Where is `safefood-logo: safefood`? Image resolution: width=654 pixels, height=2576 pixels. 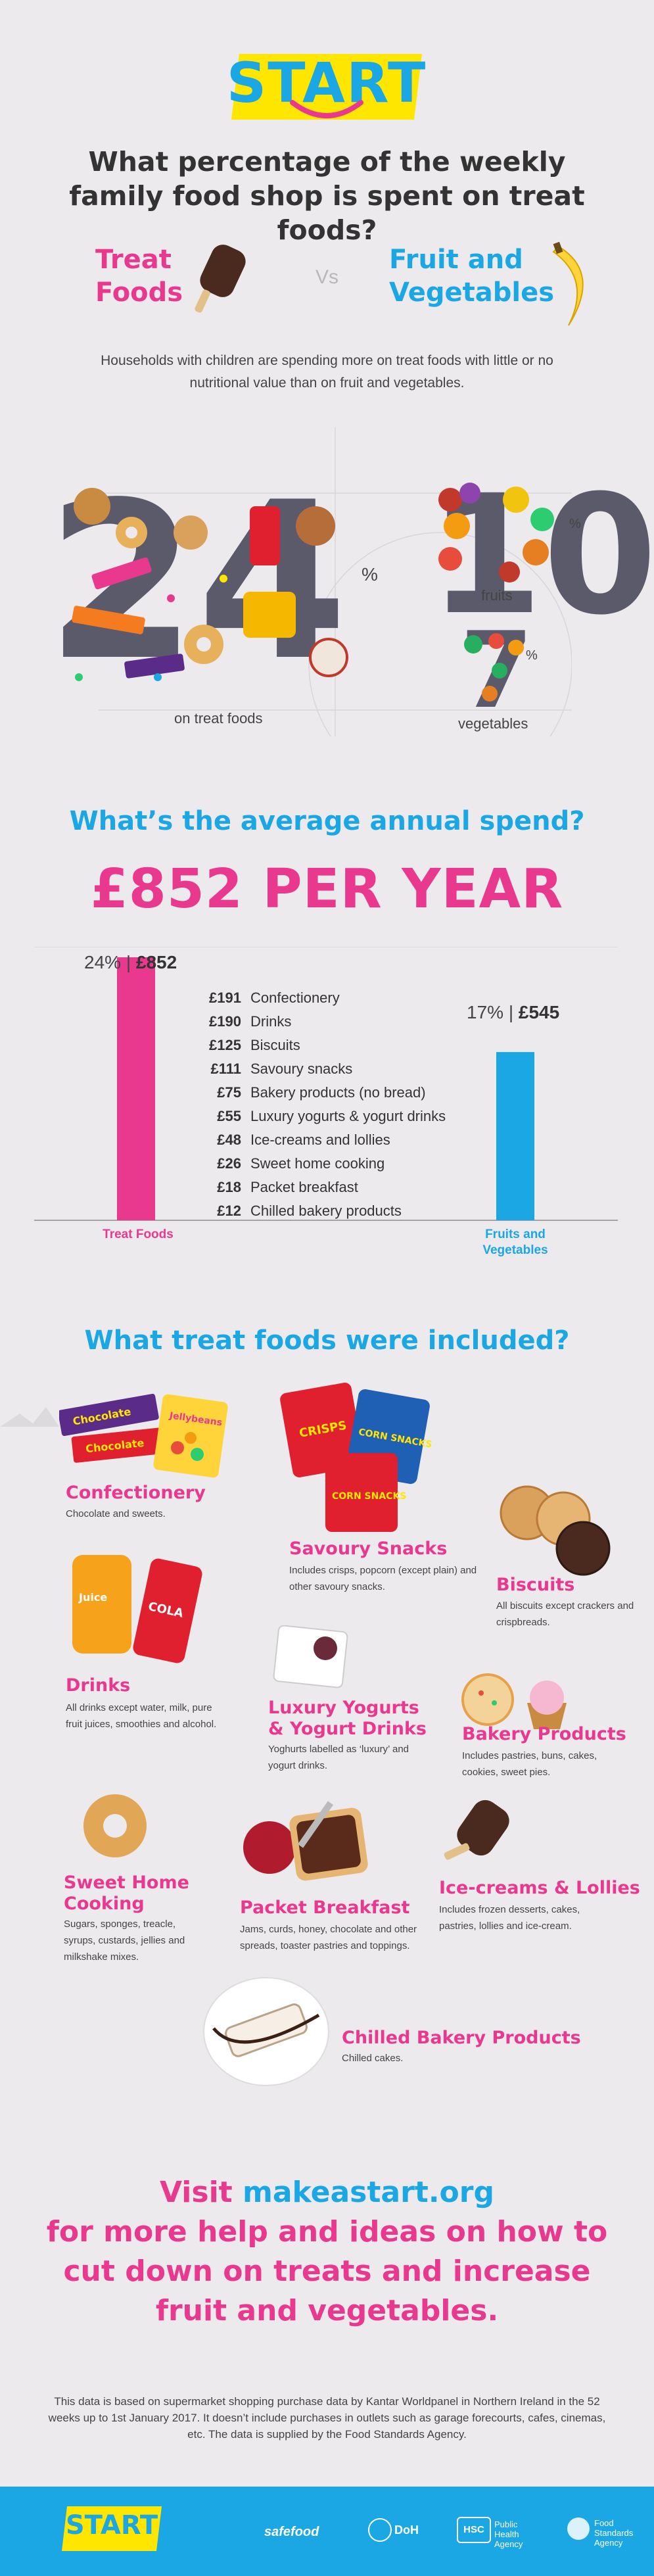
safefood-logo: safefood is located at coordinates (292, 2532).